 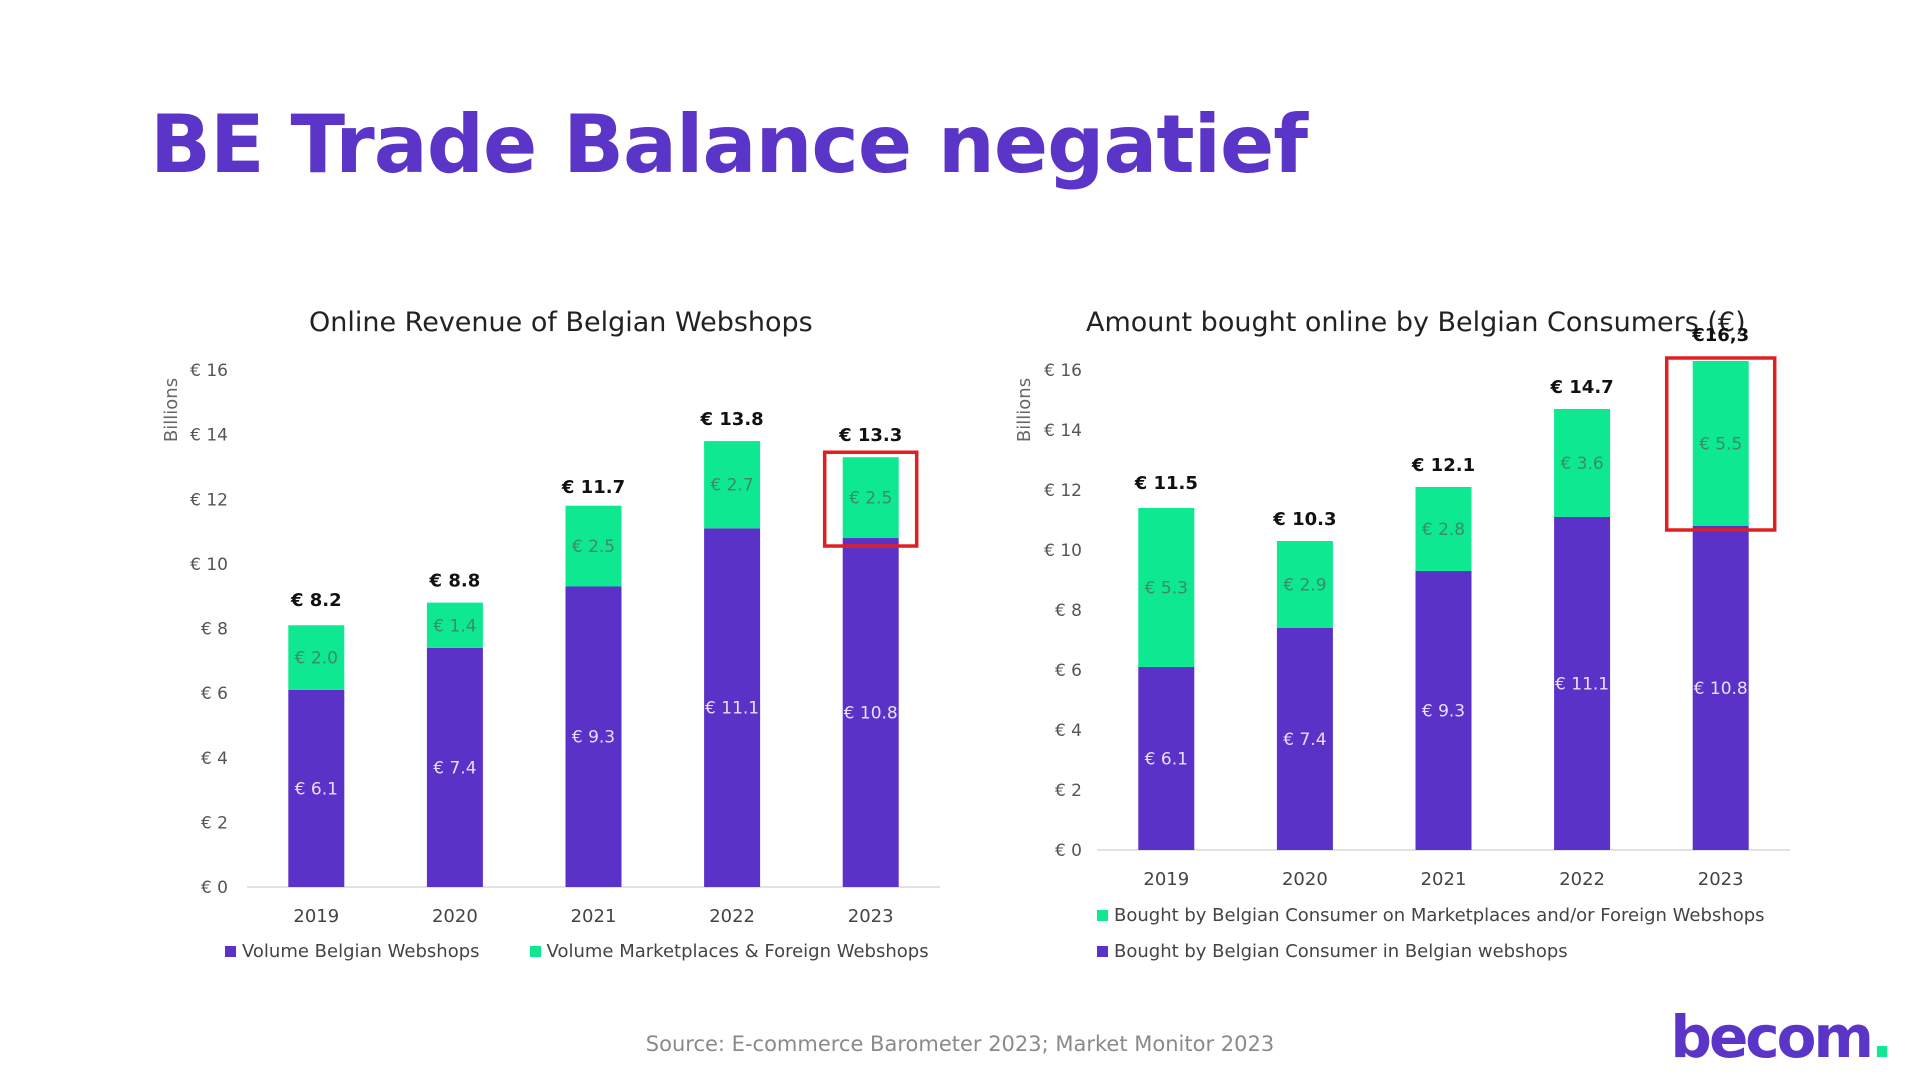 I want to click on total-data-label: € 10.3, so click(x=1304, y=519).